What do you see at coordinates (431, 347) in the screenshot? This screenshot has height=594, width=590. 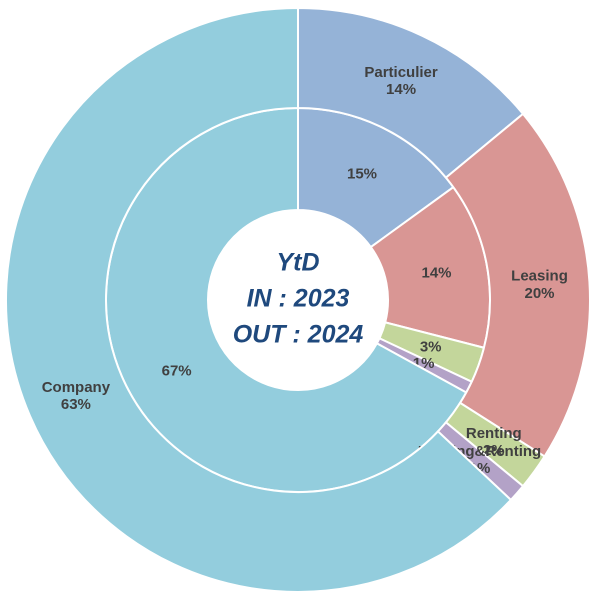 I see `value-label: 3%` at bounding box center [431, 347].